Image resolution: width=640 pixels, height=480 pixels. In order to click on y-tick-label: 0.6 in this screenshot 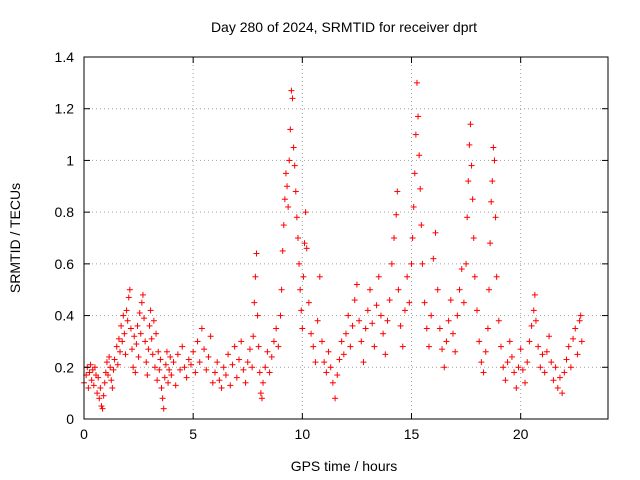, I will do `click(65, 264)`.